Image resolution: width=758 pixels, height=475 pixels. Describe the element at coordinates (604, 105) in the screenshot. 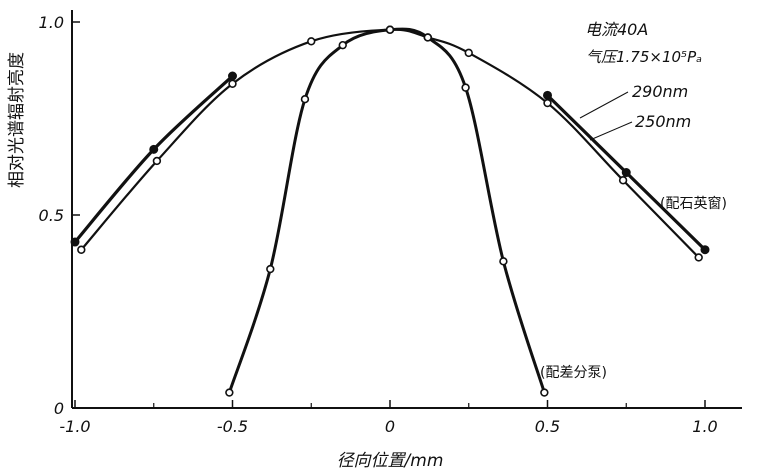

I see `leader-290nm` at that location.